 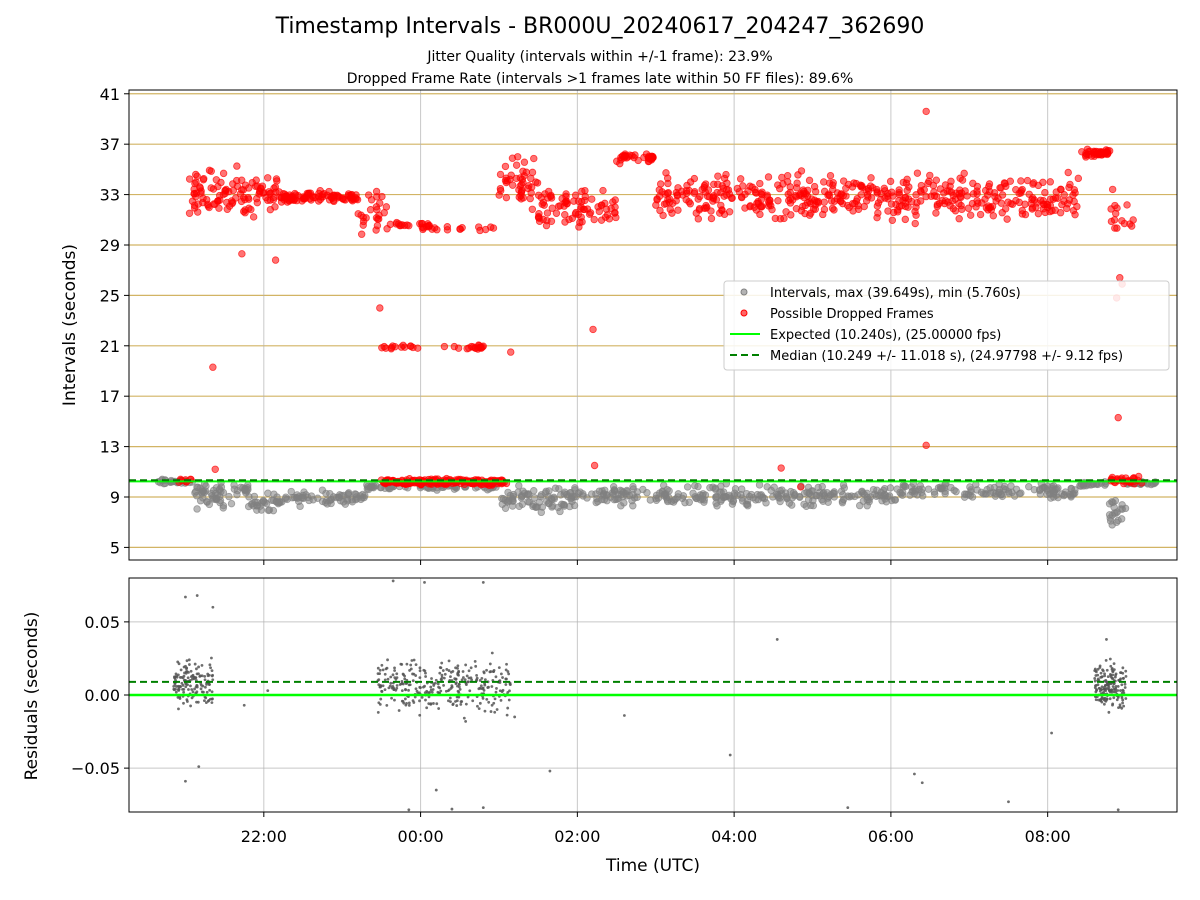 I want to click on top-plot-y-label: Intervals (seconds), so click(x=70, y=325).